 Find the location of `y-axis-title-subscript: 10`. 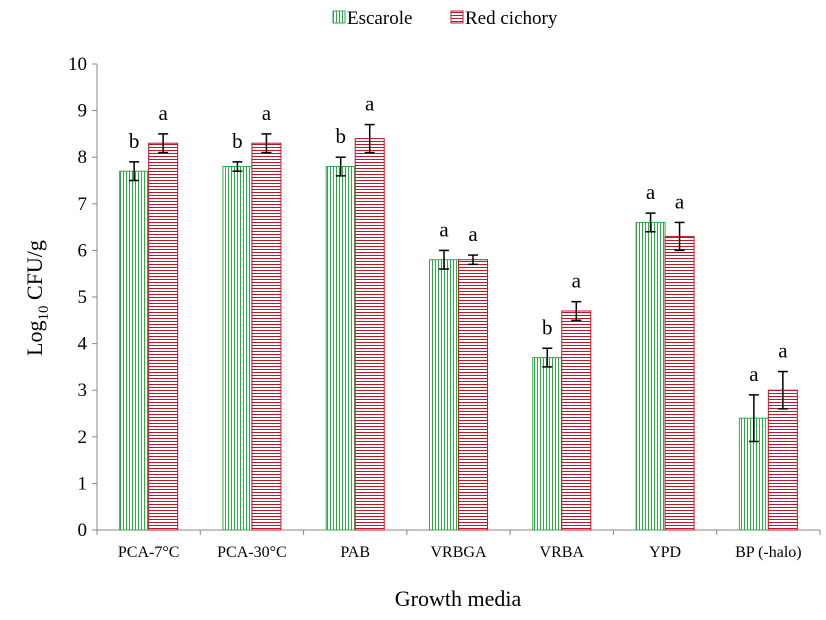

y-axis-title-subscript: 10 is located at coordinates (44, 312).